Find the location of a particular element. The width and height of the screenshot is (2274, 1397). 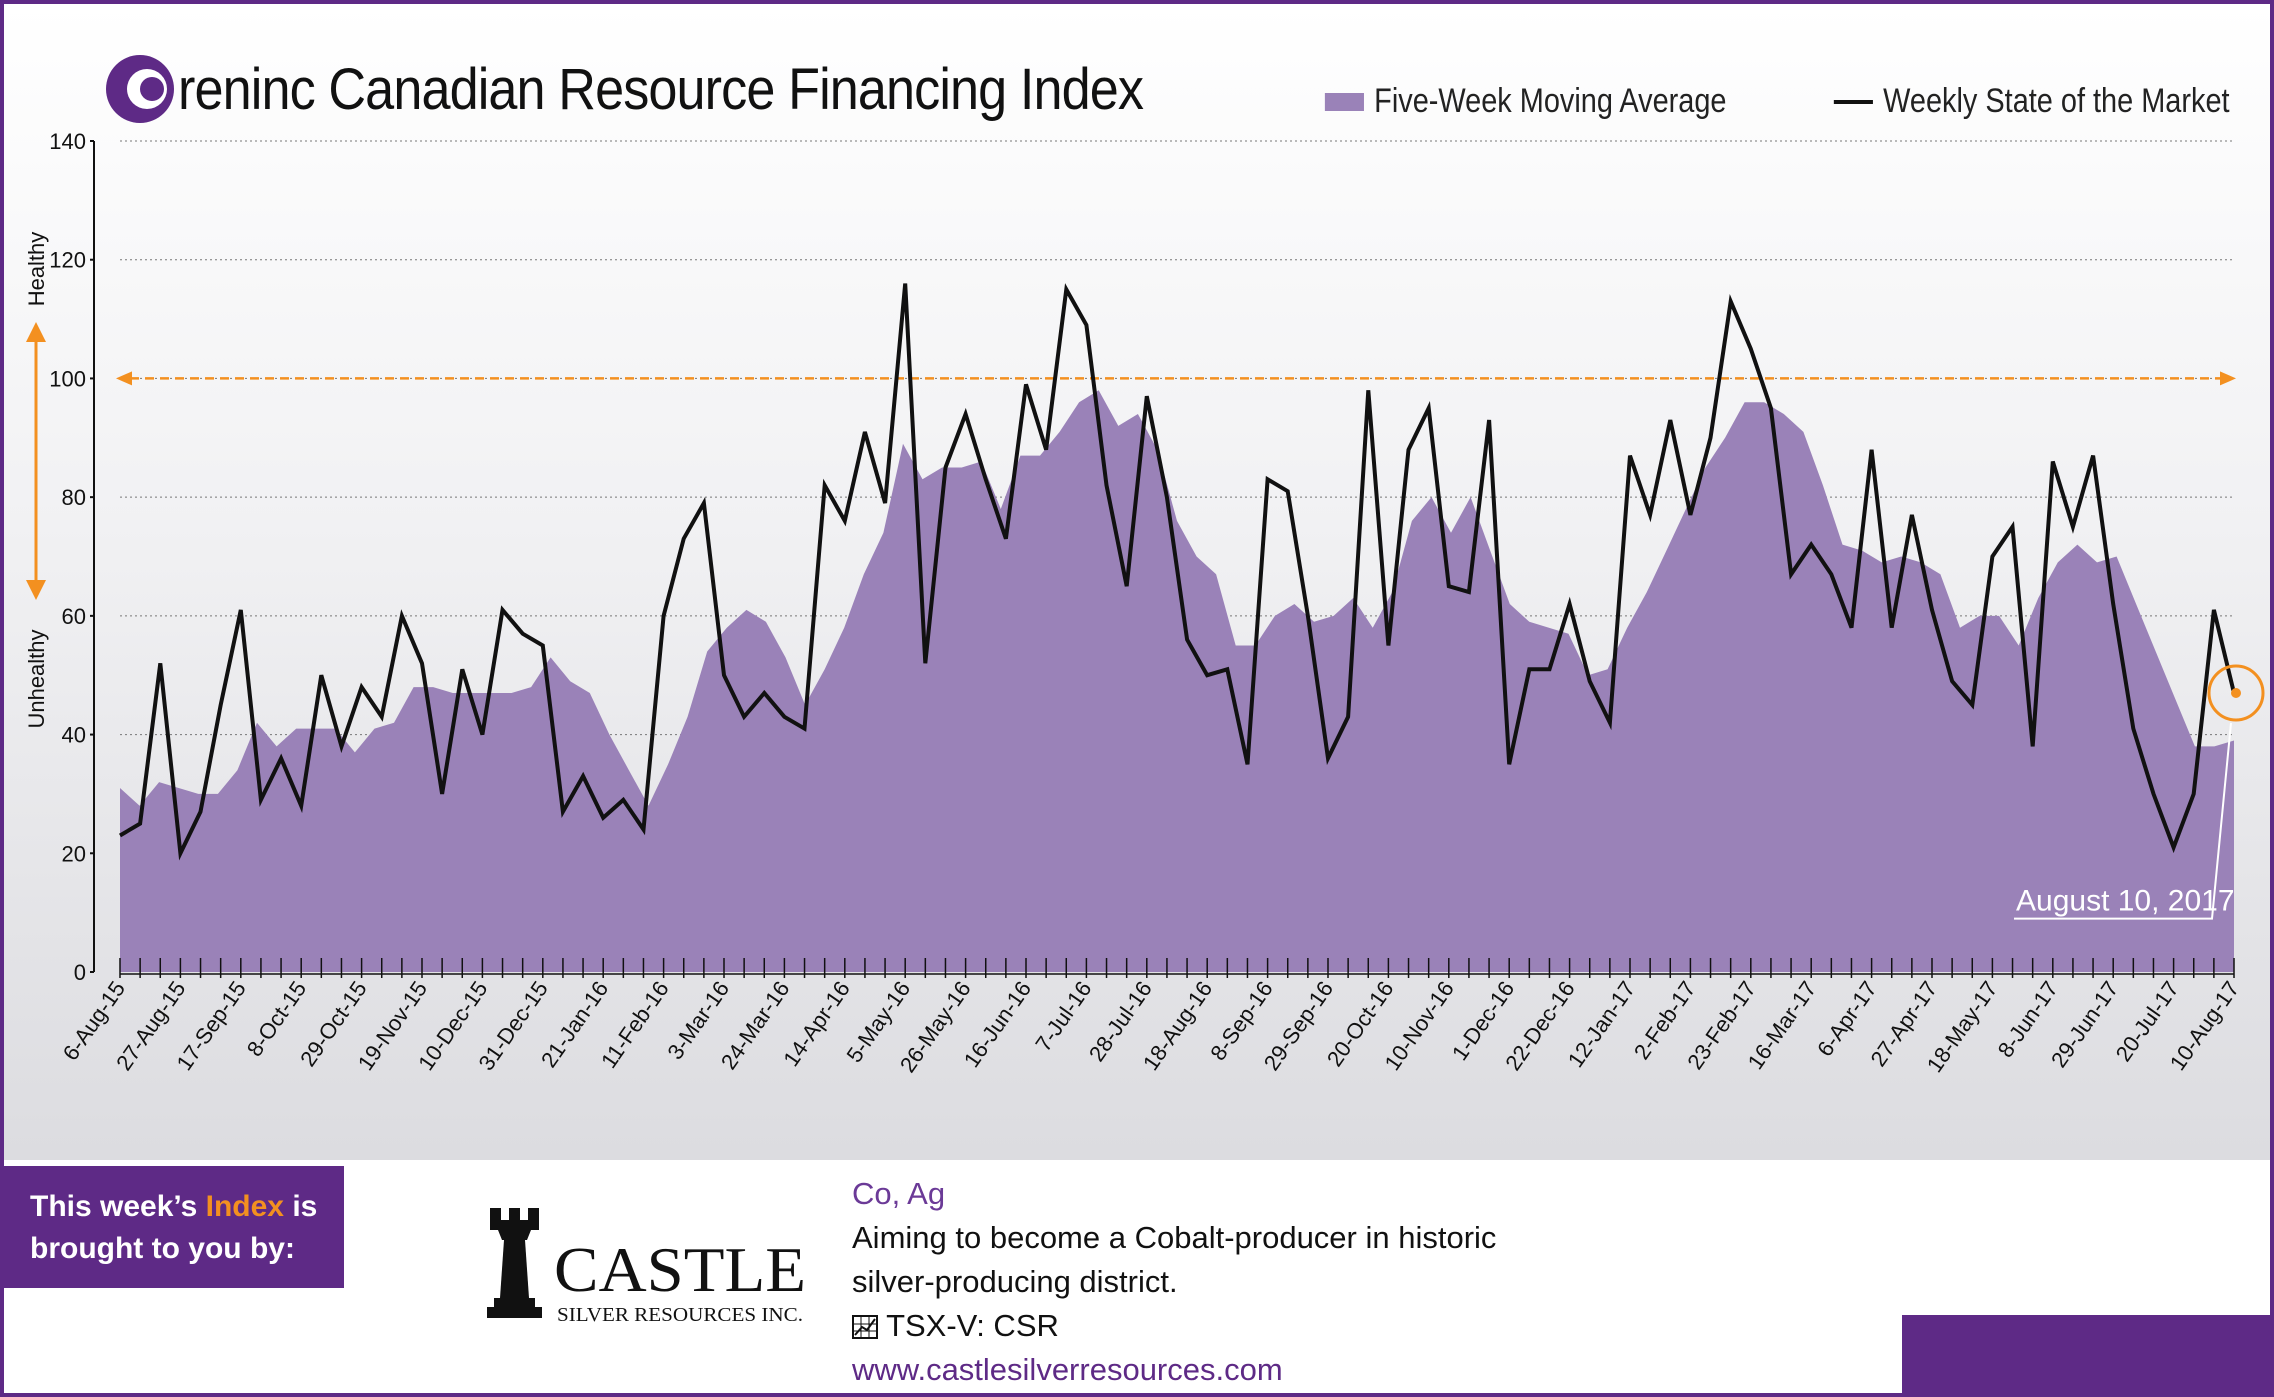

y-tick-label: 60 is located at coordinates (74, 616).